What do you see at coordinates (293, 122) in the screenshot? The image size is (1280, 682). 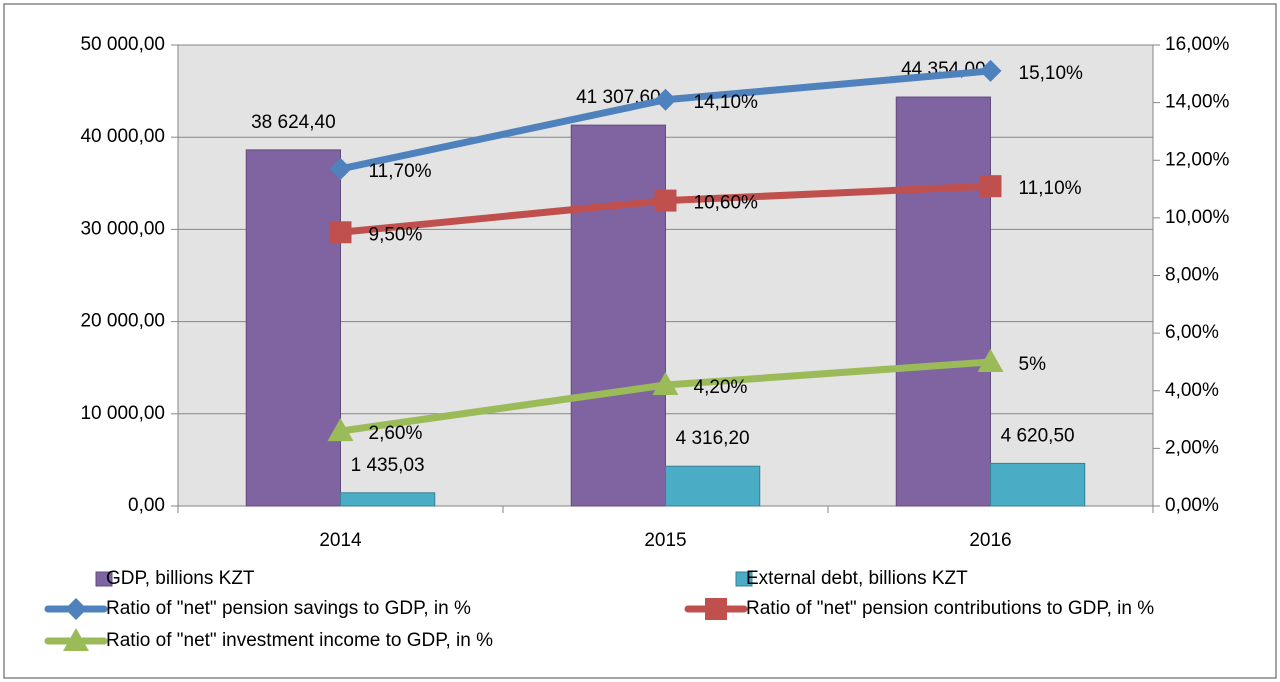 I see `data-label: 38 624,40` at bounding box center [293, 122].